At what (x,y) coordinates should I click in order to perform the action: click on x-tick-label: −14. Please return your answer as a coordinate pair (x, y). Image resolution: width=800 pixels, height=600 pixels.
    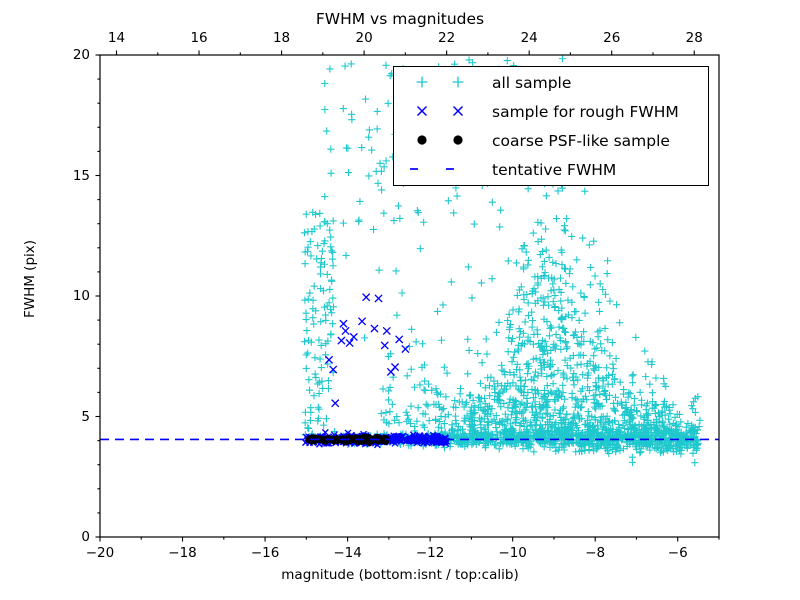
    Looking at the image, I should click on (347, 553).